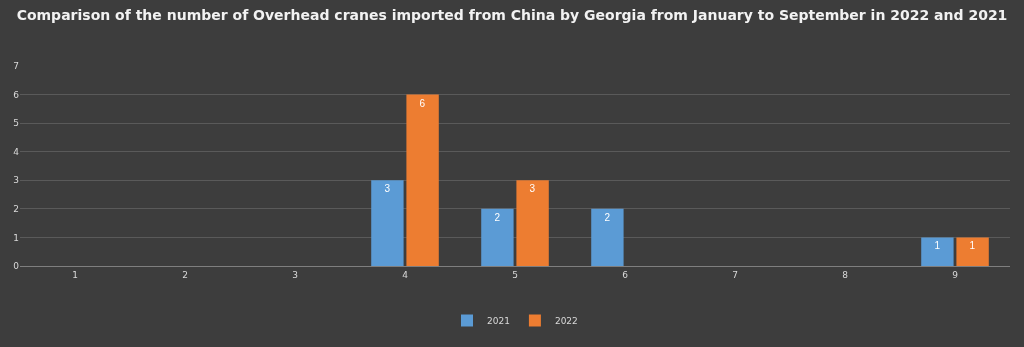 This screenshot has height=347, width=1024. What do you see at coordinates (295, 274) in the screenshot?
I see `x-tick-label: 3` at bounding box center [295, 274].